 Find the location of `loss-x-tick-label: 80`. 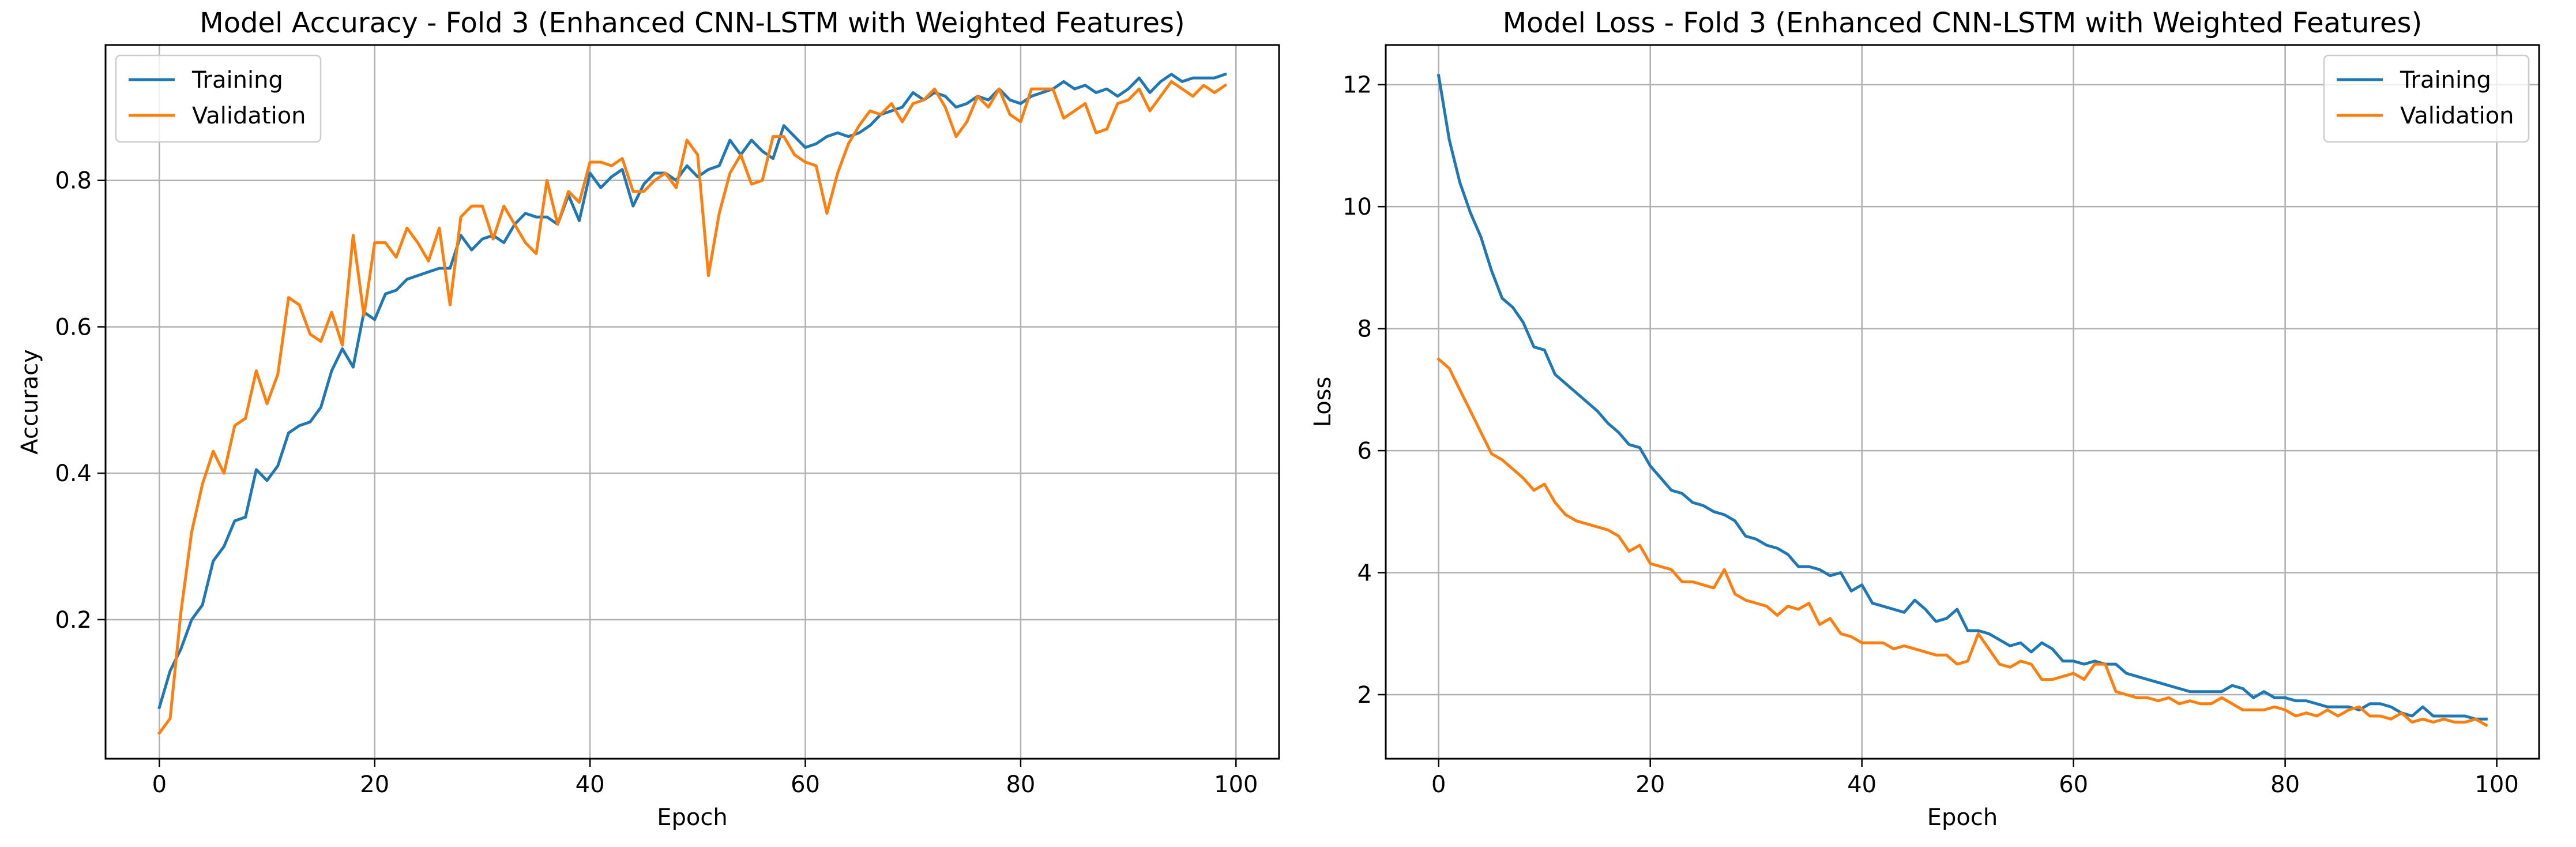

loss-x-tick-label: 80 is located at coordinates (2285, 785).